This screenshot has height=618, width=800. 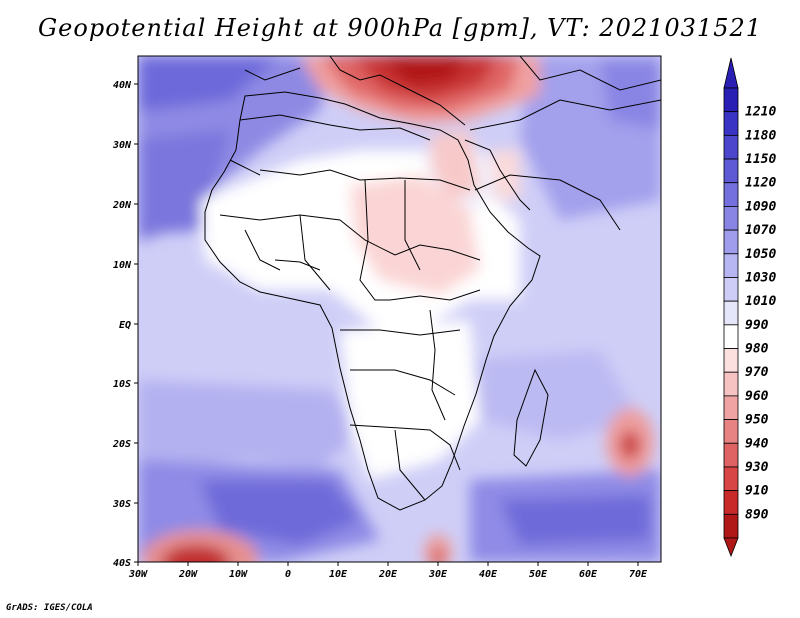 What do you see at coordinates (122, 205) in the screenshot?
I see `lat-tick-label: 20N` at bounding box center [122, 205].